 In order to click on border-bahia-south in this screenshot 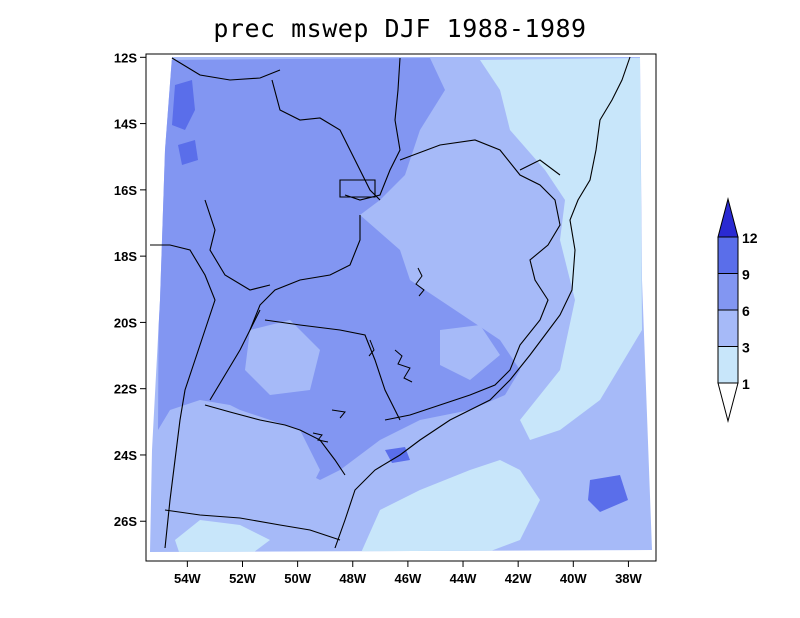, I will do `click(540, 167)`.